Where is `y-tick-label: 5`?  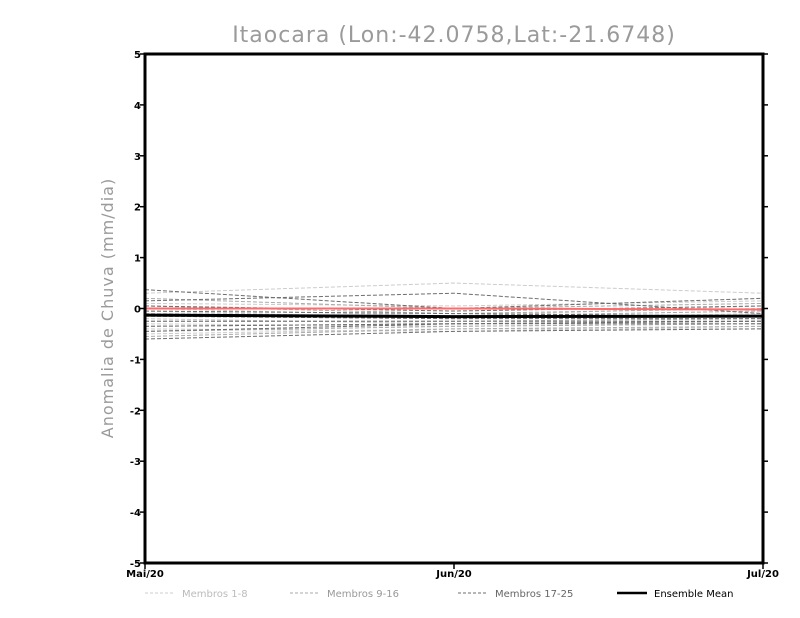
y-tick-label: 5 is located at coordinates (137, 55).